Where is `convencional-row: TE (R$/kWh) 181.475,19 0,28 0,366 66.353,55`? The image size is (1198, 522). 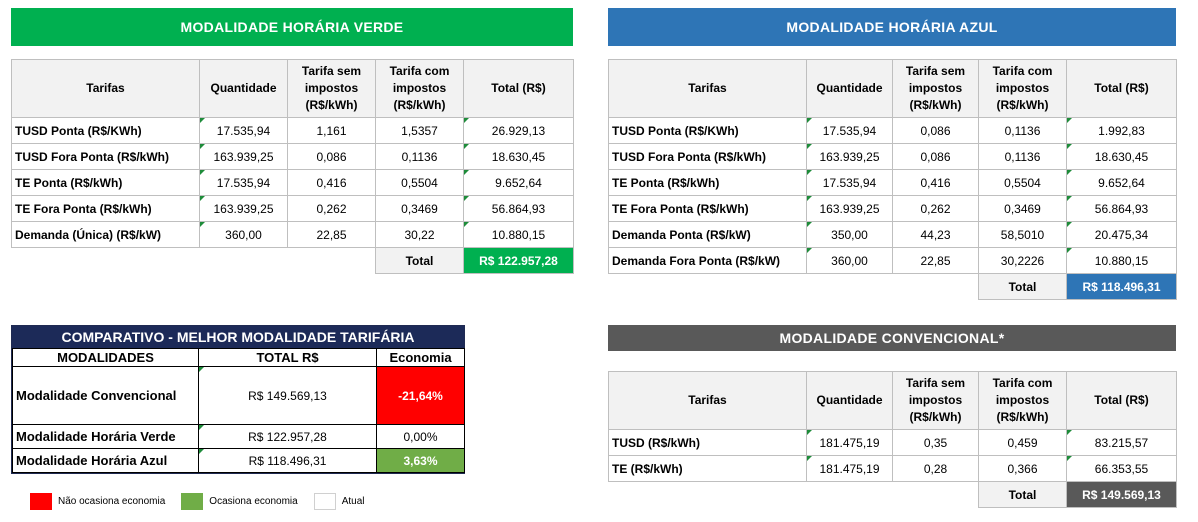 convencional-row: TE (R$/kWh) 181.475,19 0,28 0,366 66.353,55 is located at coordinates (892, 468).